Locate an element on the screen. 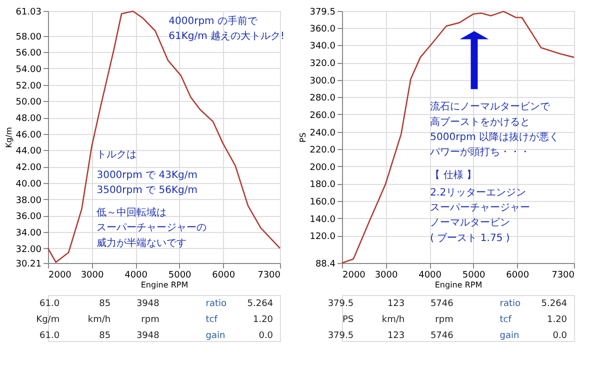 The image size is (600, 385). annotation: 威力が半端ないです is located at coordinates (141, 242).